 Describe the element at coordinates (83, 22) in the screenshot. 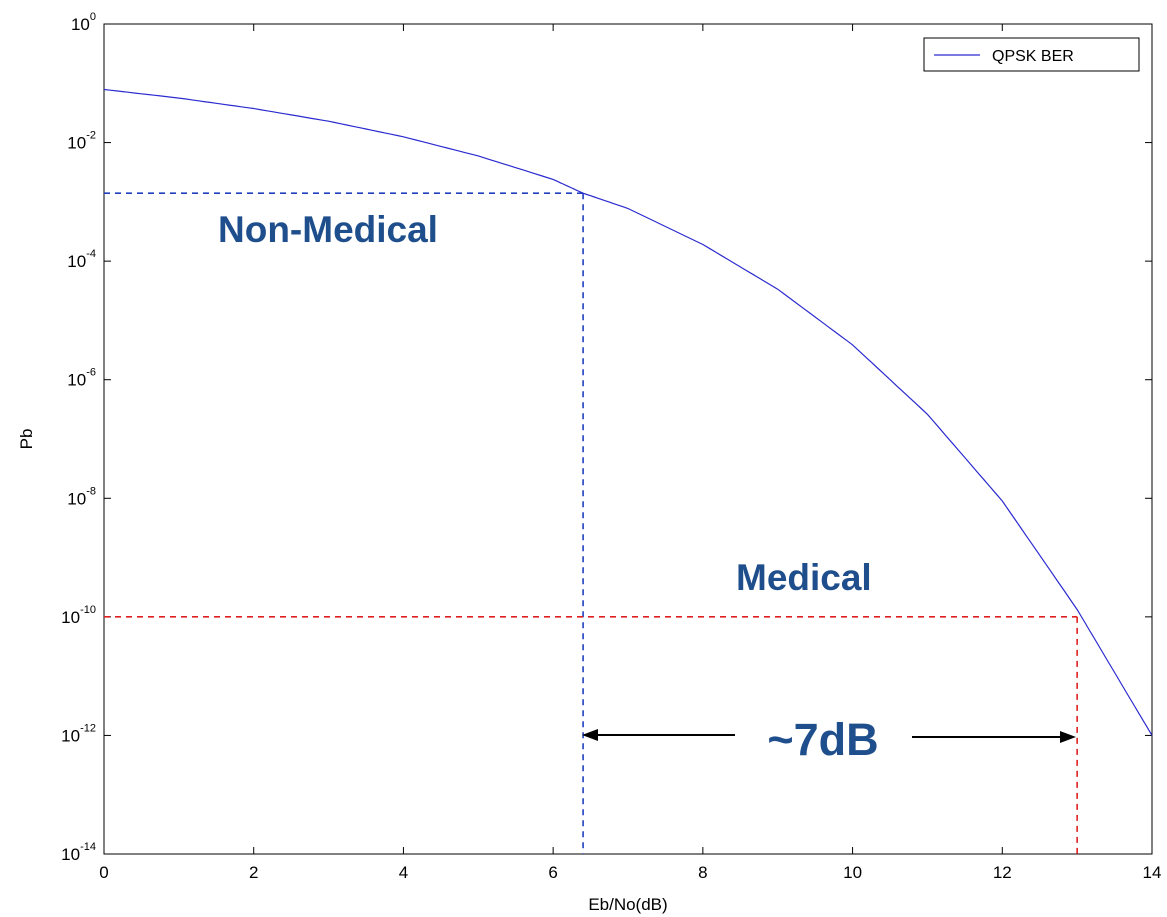

I see `y-tick-label: 10⁰` at that location.